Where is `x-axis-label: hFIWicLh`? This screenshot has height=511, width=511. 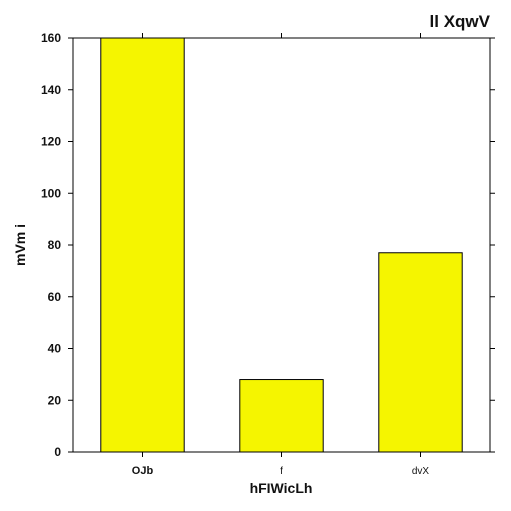
x-axis-label: hFIWicLh is located at coordinates (281, 488).